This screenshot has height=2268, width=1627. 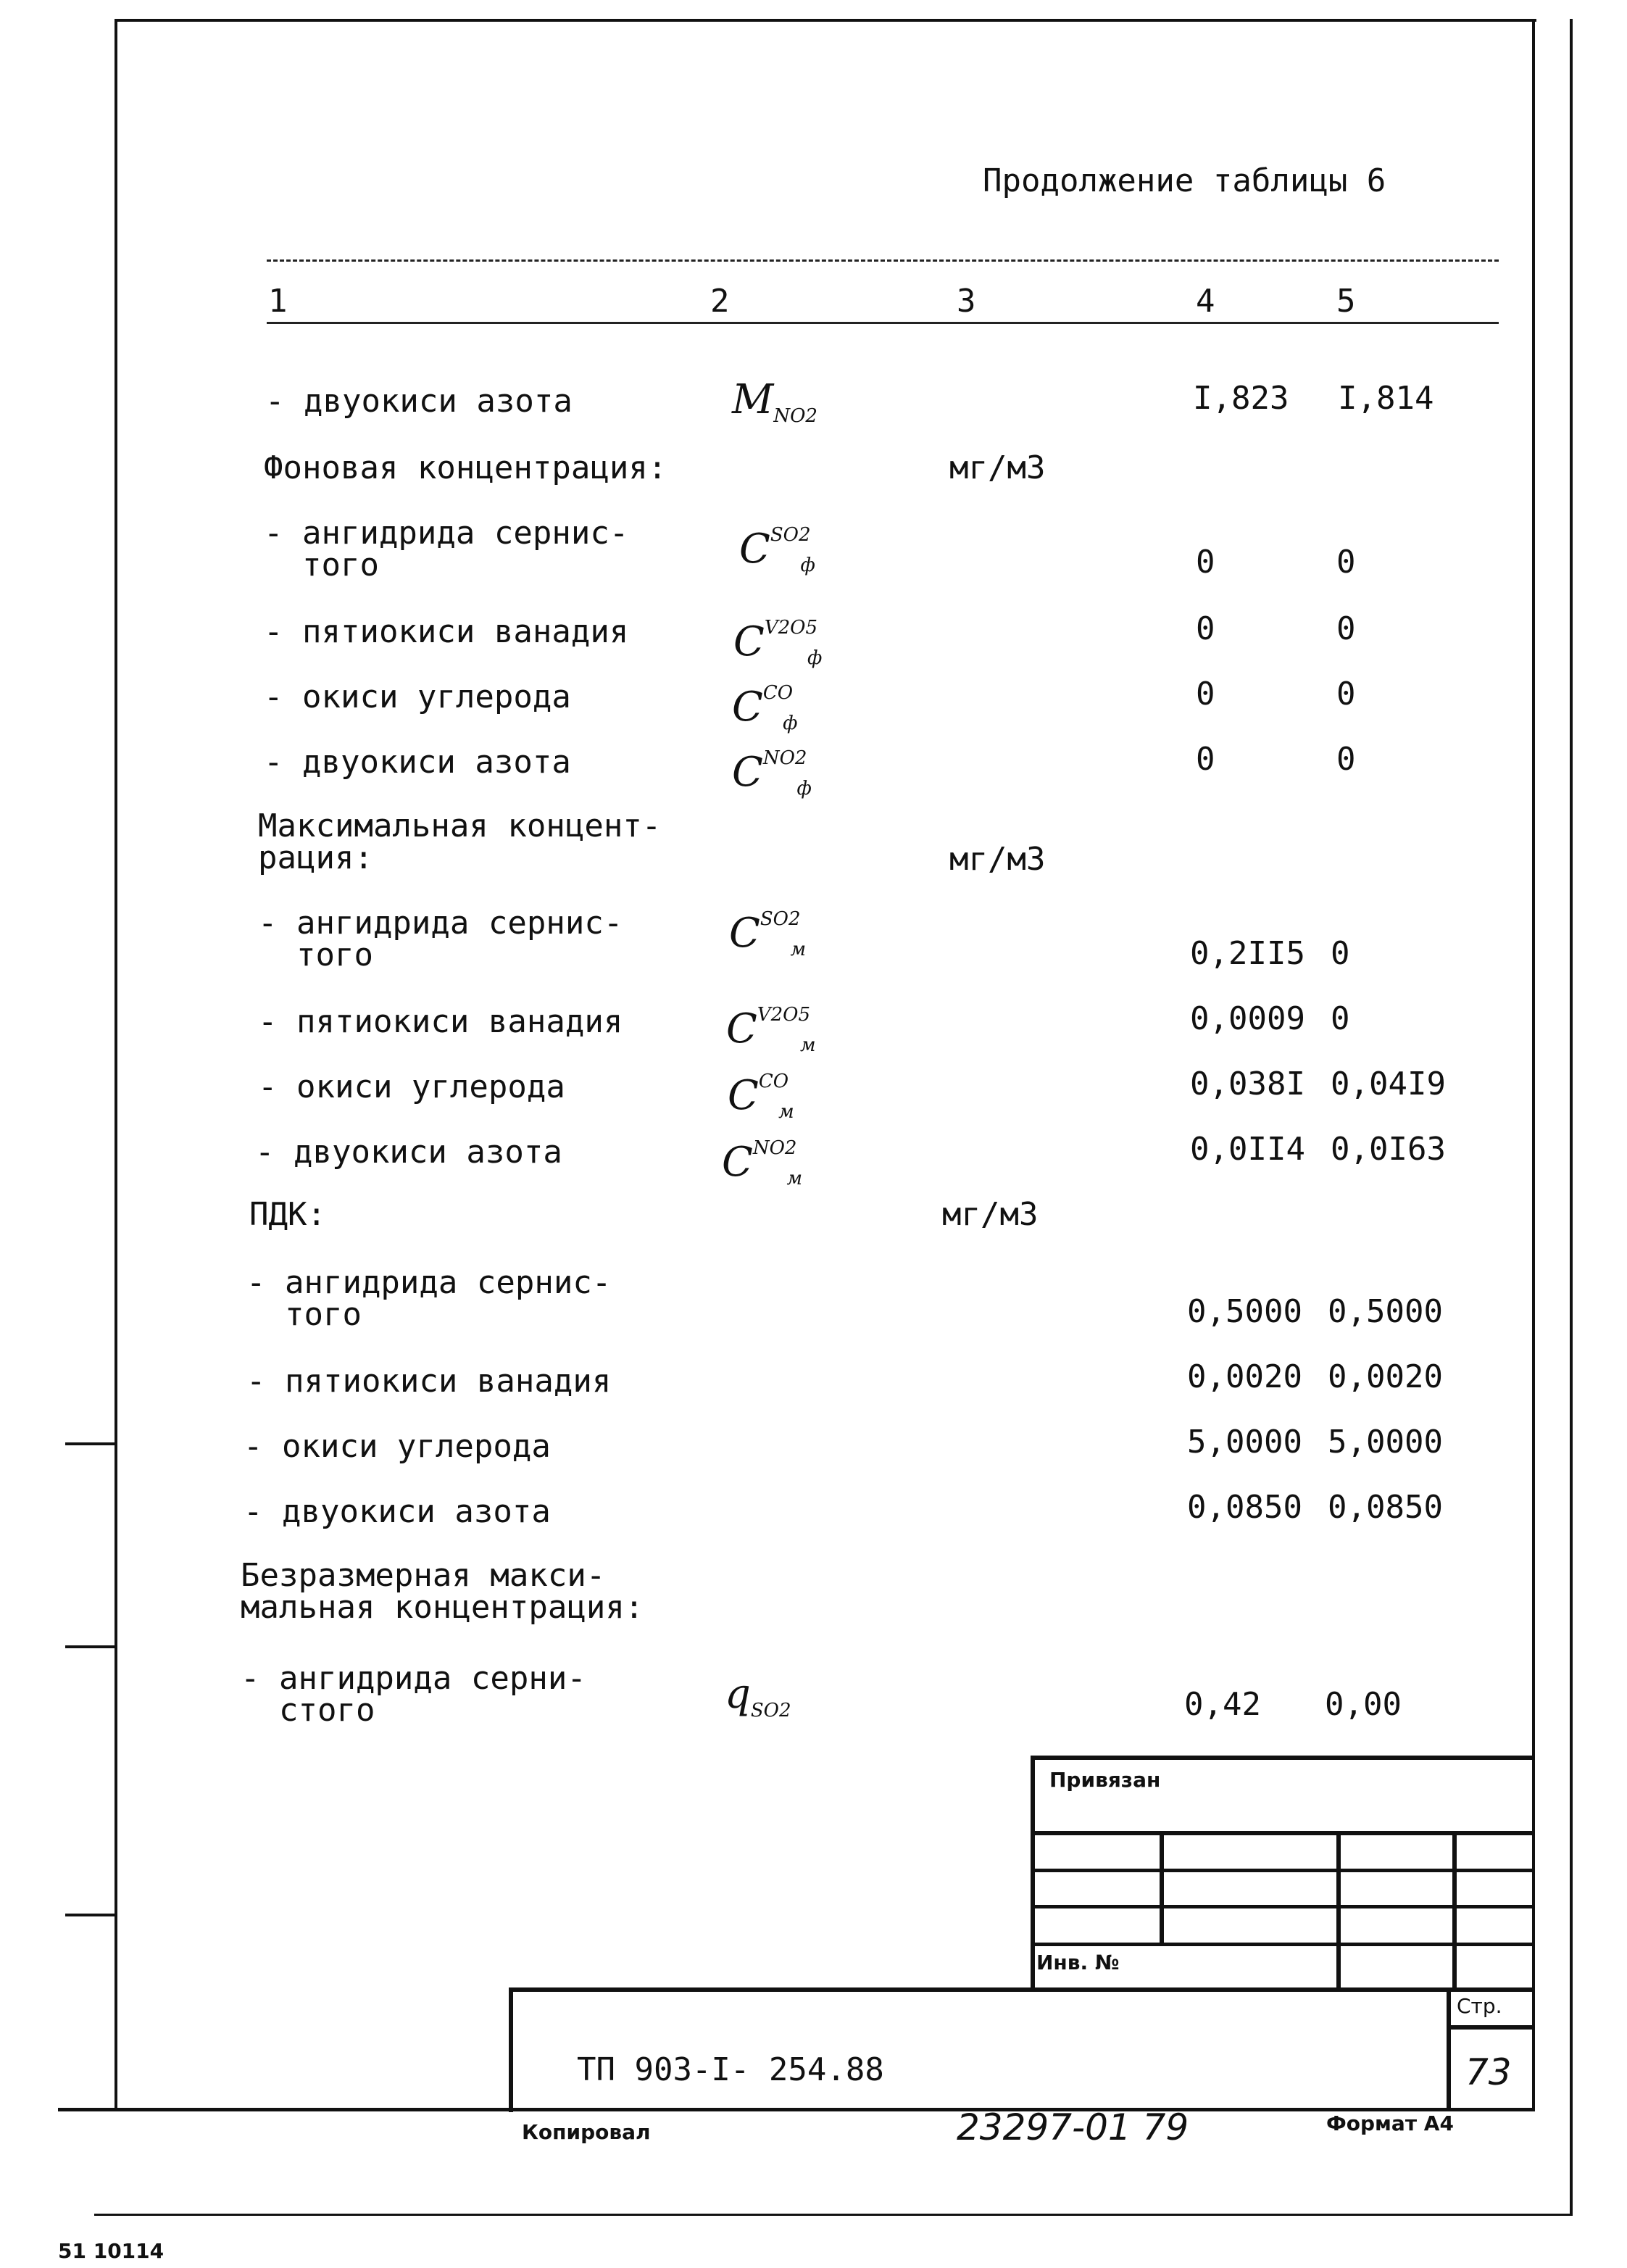 I want to click on value-col5: 0,04I9, so click(x=1388, y=1084).